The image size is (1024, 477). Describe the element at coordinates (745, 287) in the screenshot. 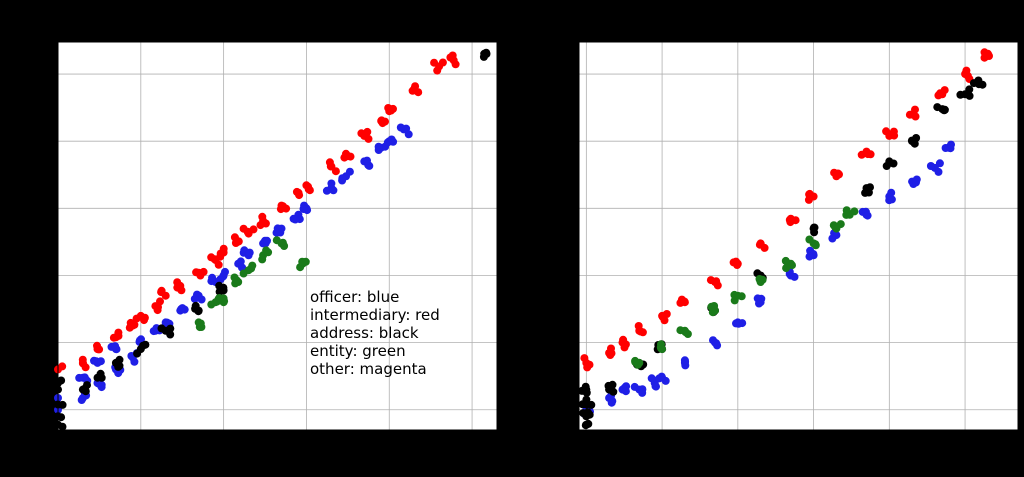

I see `series-group` at that location.